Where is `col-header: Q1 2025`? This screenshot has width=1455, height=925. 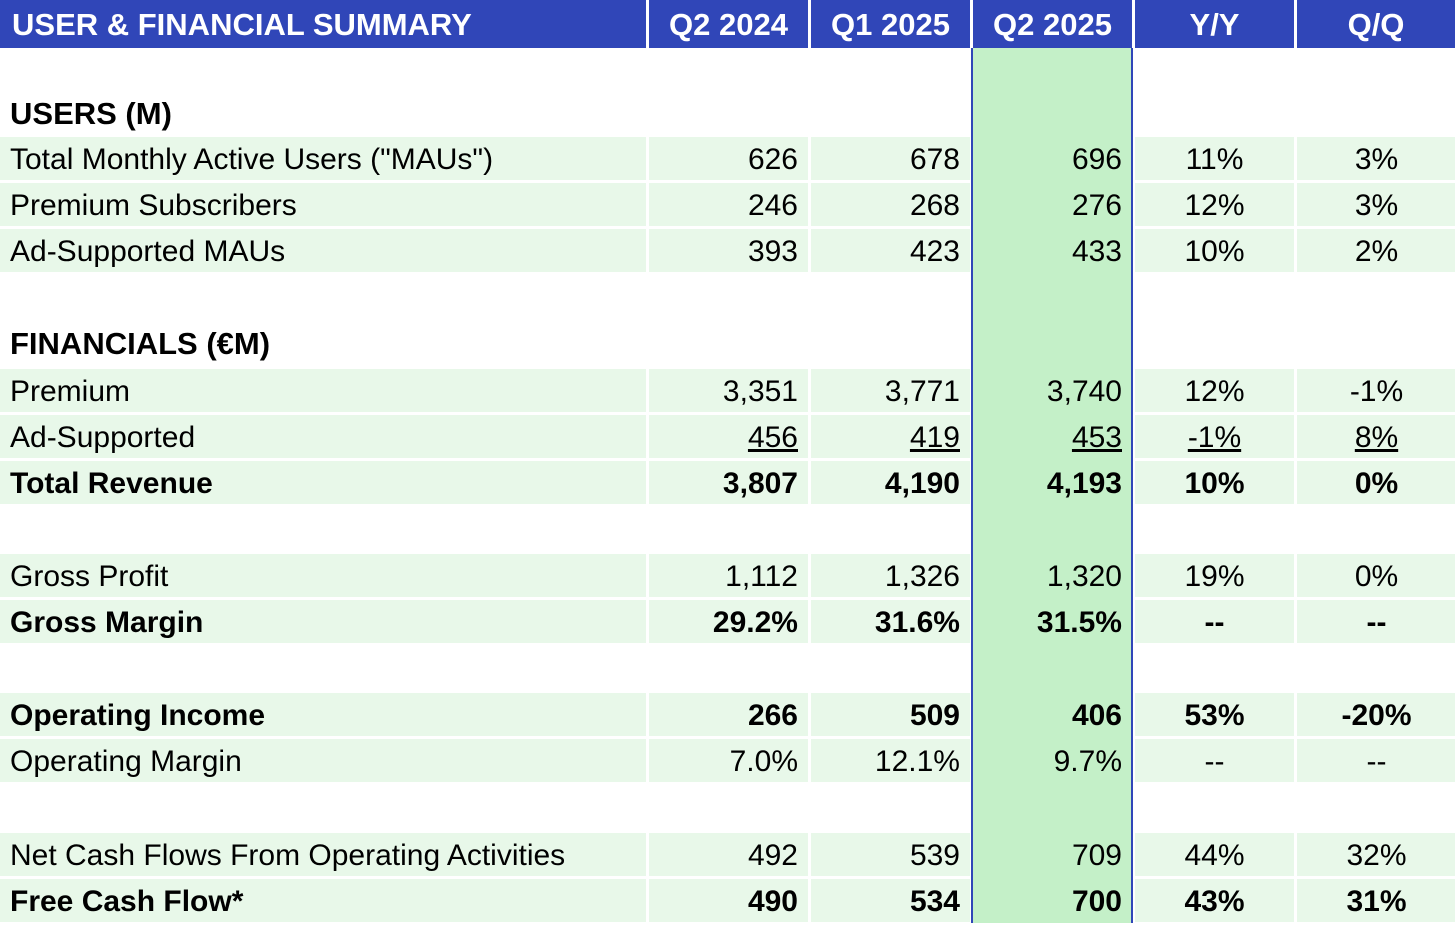
col-header: Q1 2025 is located at coordinates (889, 24).